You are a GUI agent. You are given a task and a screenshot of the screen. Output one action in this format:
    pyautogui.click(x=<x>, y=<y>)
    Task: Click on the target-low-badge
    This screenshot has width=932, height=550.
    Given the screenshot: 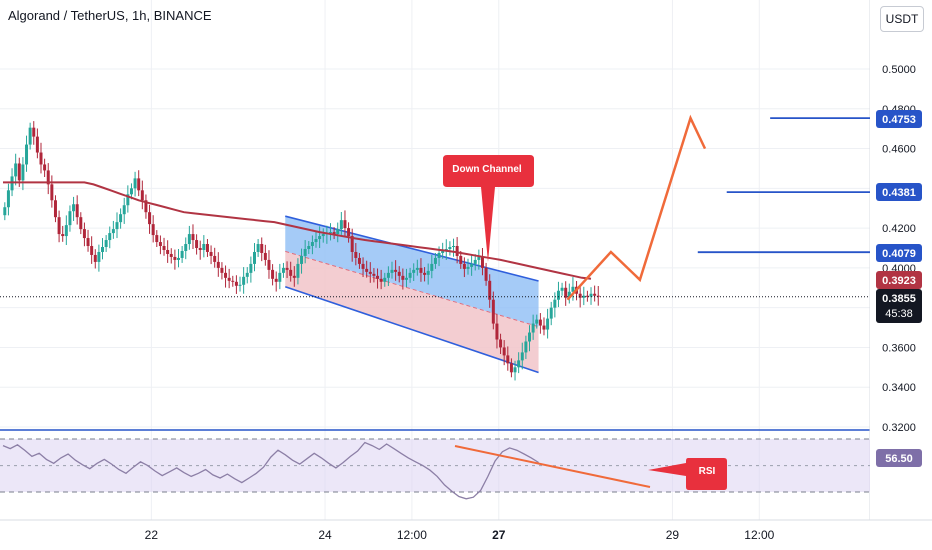 What is the action you would take?
    pyautogui.click(x=899, y=253)
    